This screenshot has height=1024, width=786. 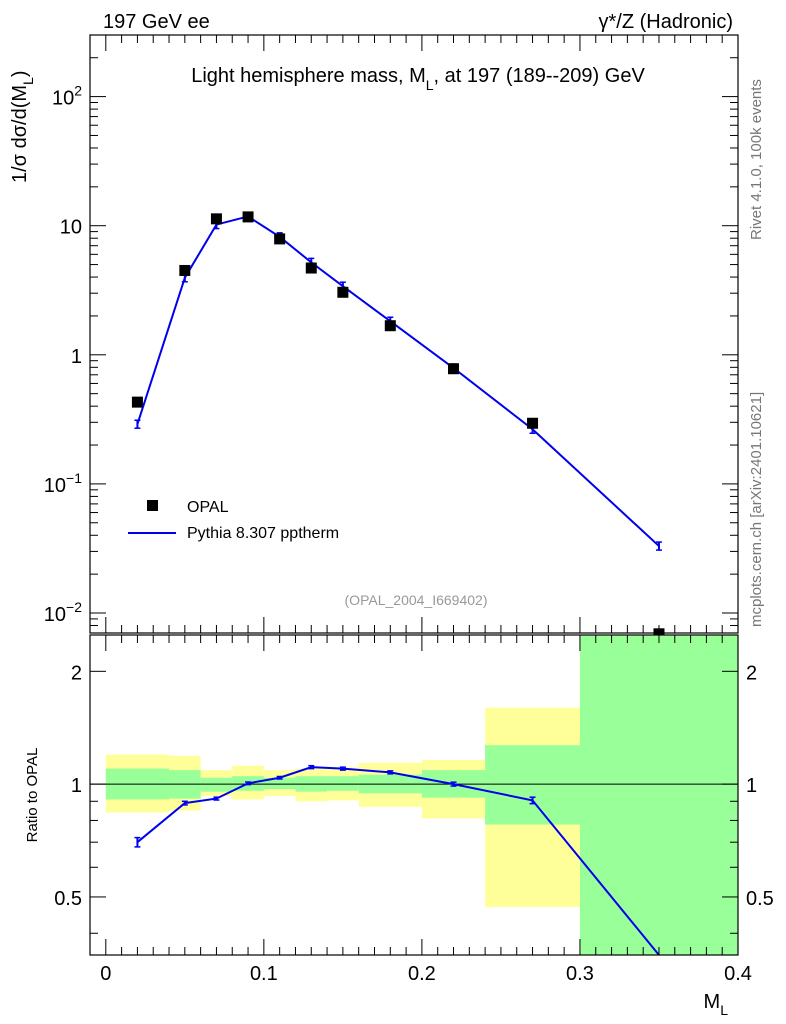 I want to click on y-tick-label: 10⁻¹, so click(x=63, y=483).